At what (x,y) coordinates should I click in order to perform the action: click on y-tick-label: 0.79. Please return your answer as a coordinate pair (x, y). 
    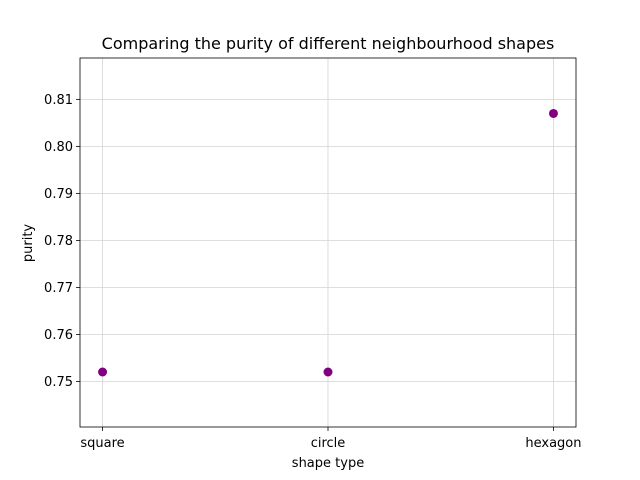
    Looking at the image, I should click on (58, 194).